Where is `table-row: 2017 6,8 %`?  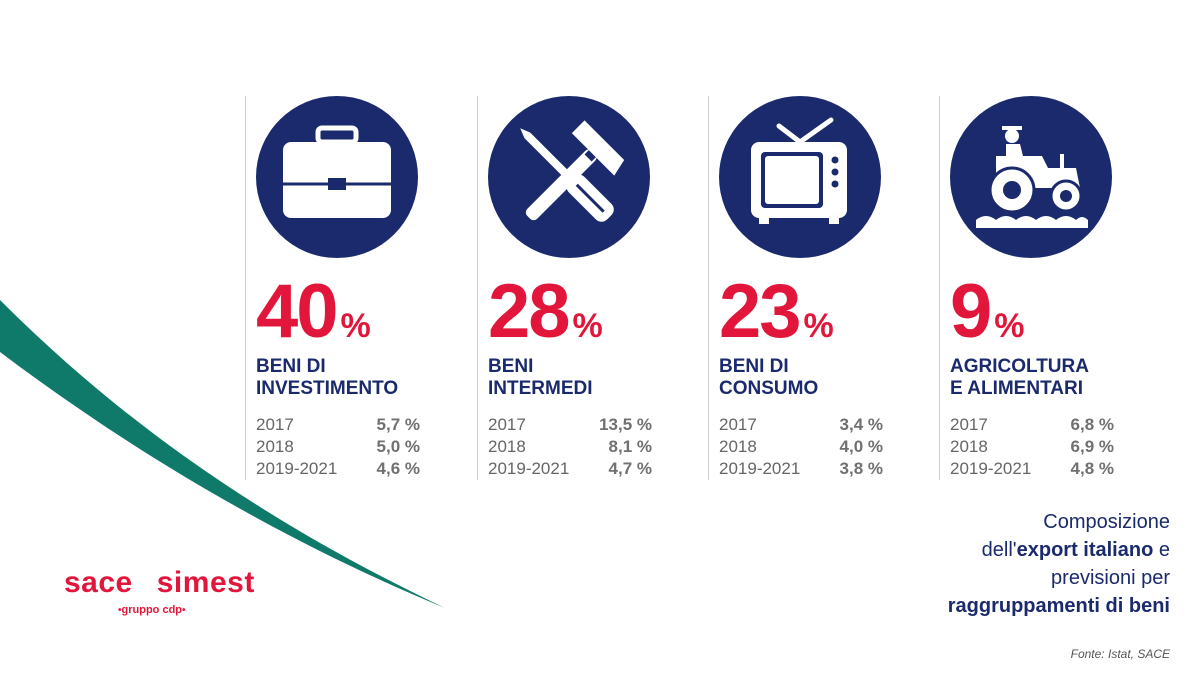
table-row: 2017 6,8 % is located at coordinates (1032, 424).